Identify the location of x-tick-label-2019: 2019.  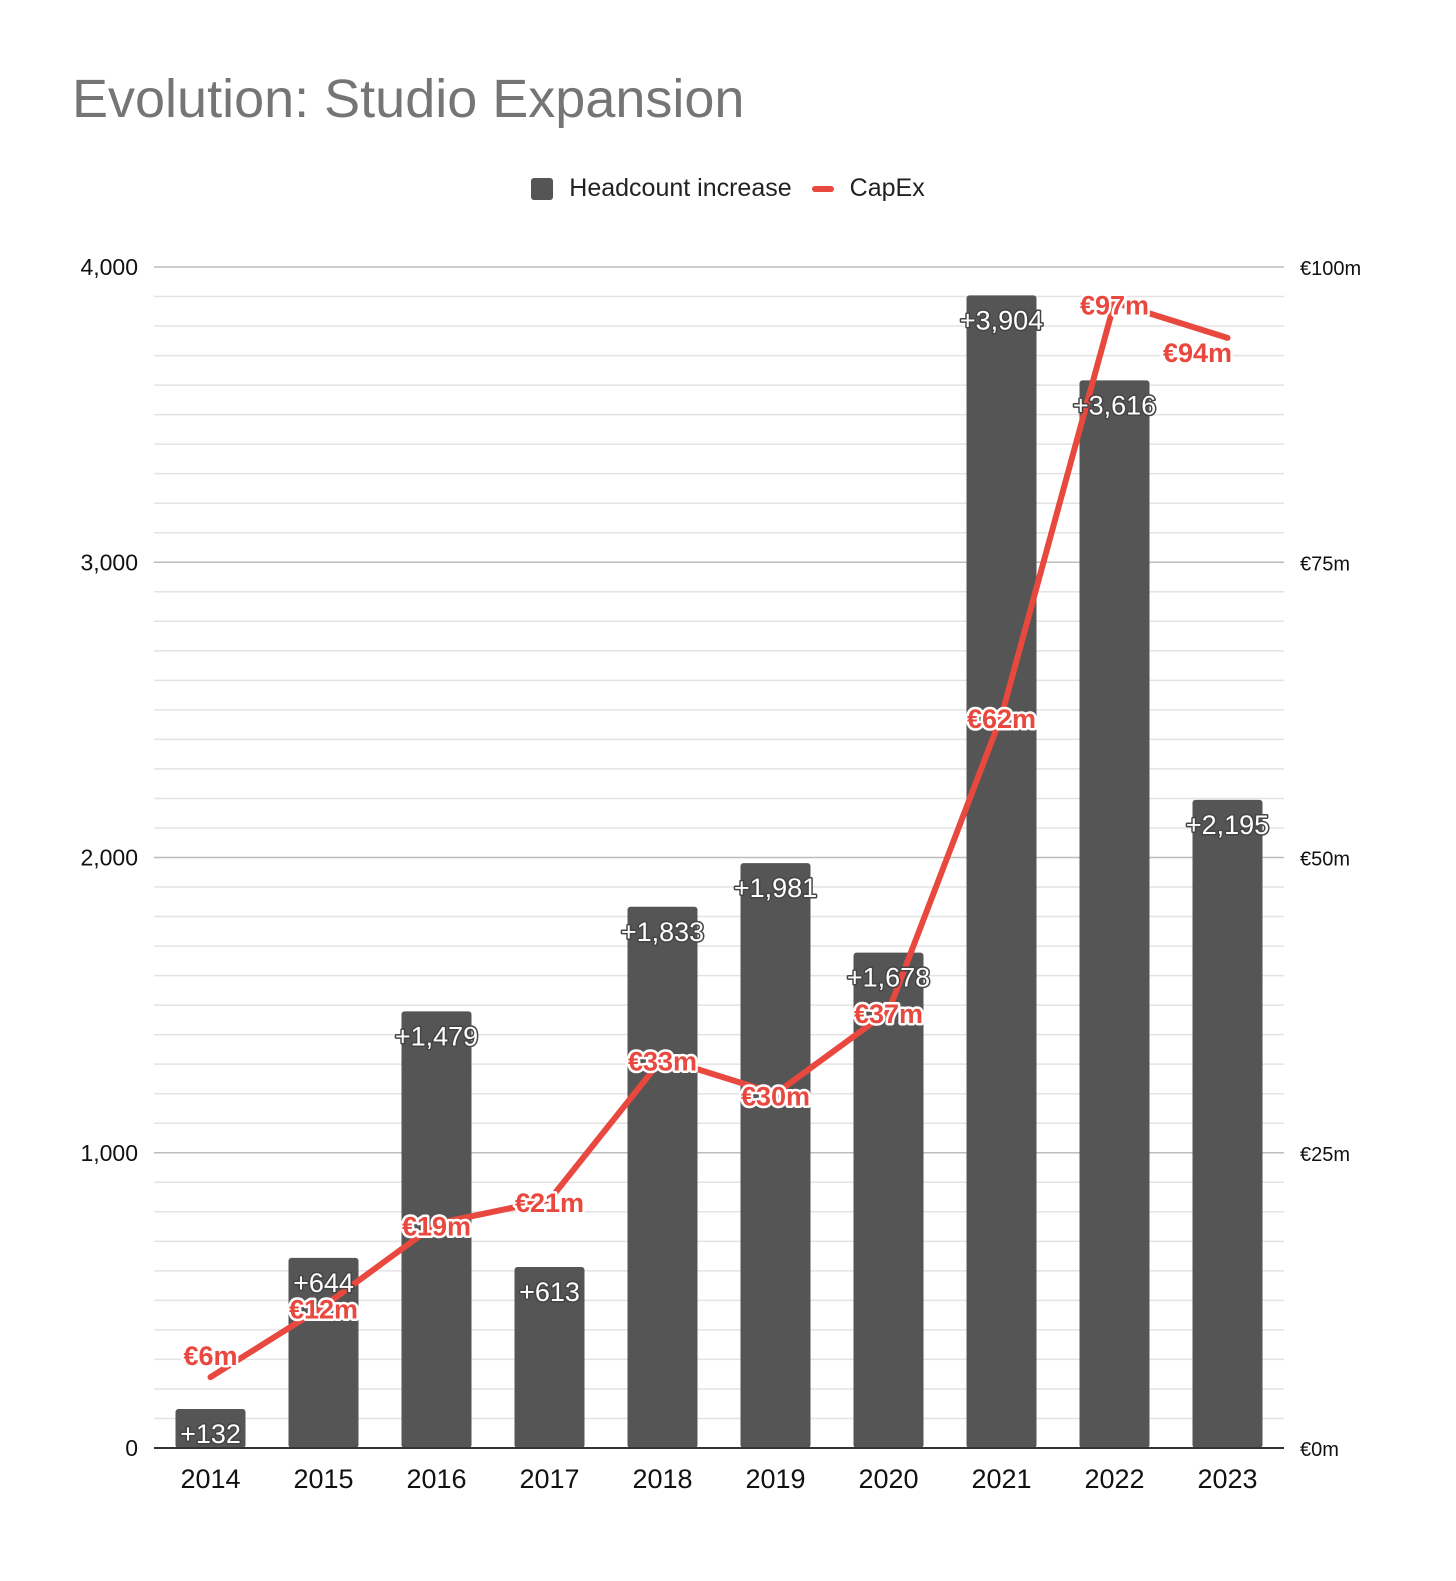
(775, 1479).